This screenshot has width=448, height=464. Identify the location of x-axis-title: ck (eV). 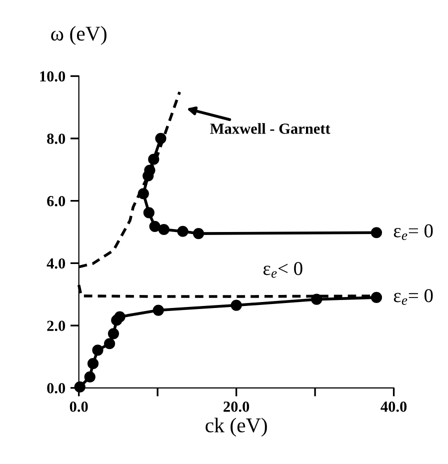
(236, 427).